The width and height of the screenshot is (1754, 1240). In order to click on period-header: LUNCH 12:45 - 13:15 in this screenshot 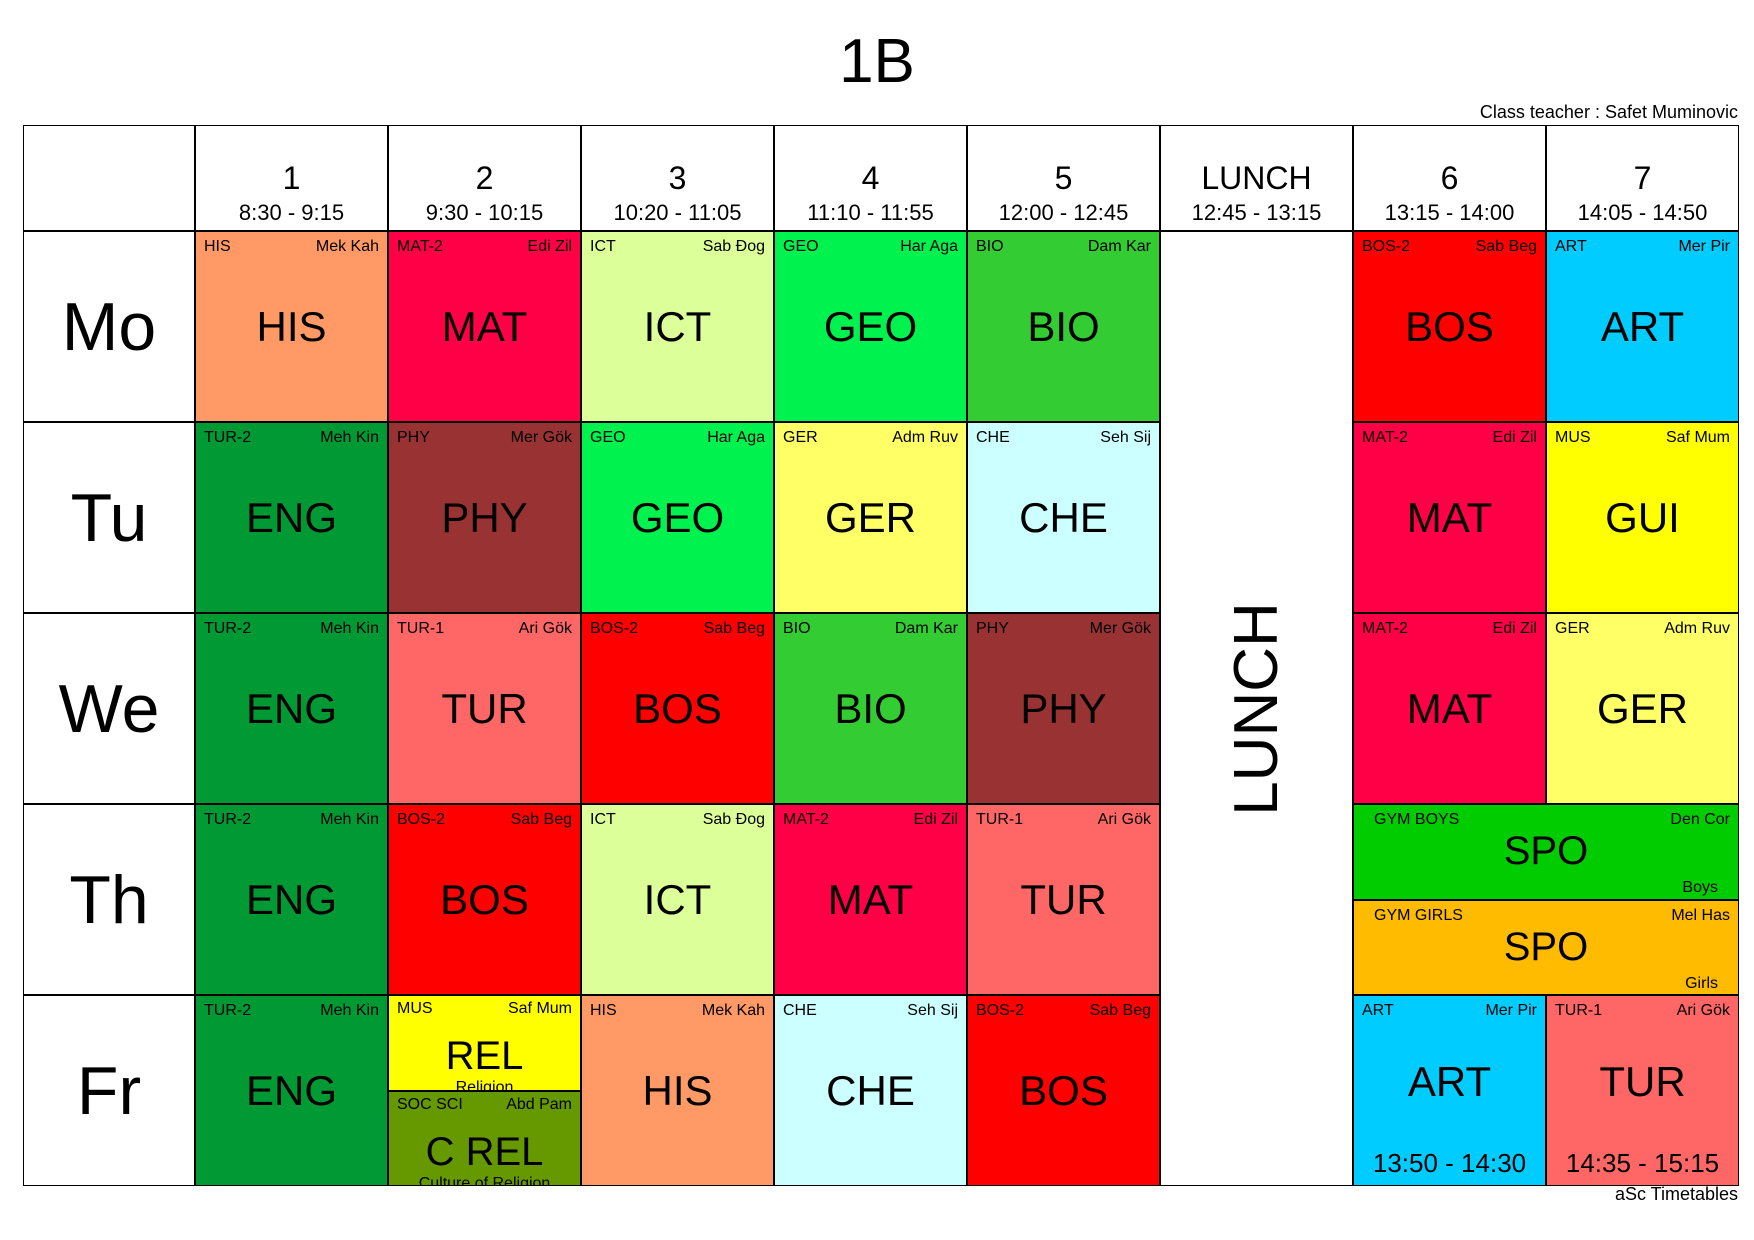, I will do `click(1256, 178)`.